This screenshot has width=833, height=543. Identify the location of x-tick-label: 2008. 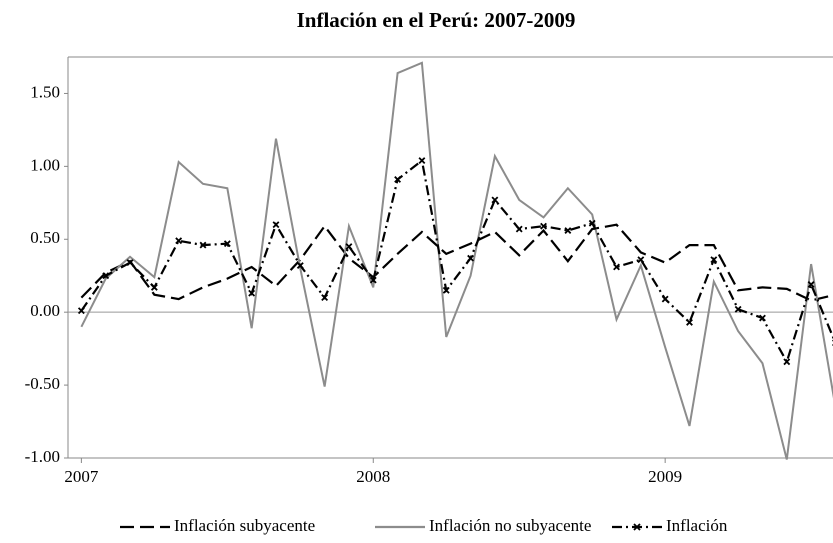
(373, 476).